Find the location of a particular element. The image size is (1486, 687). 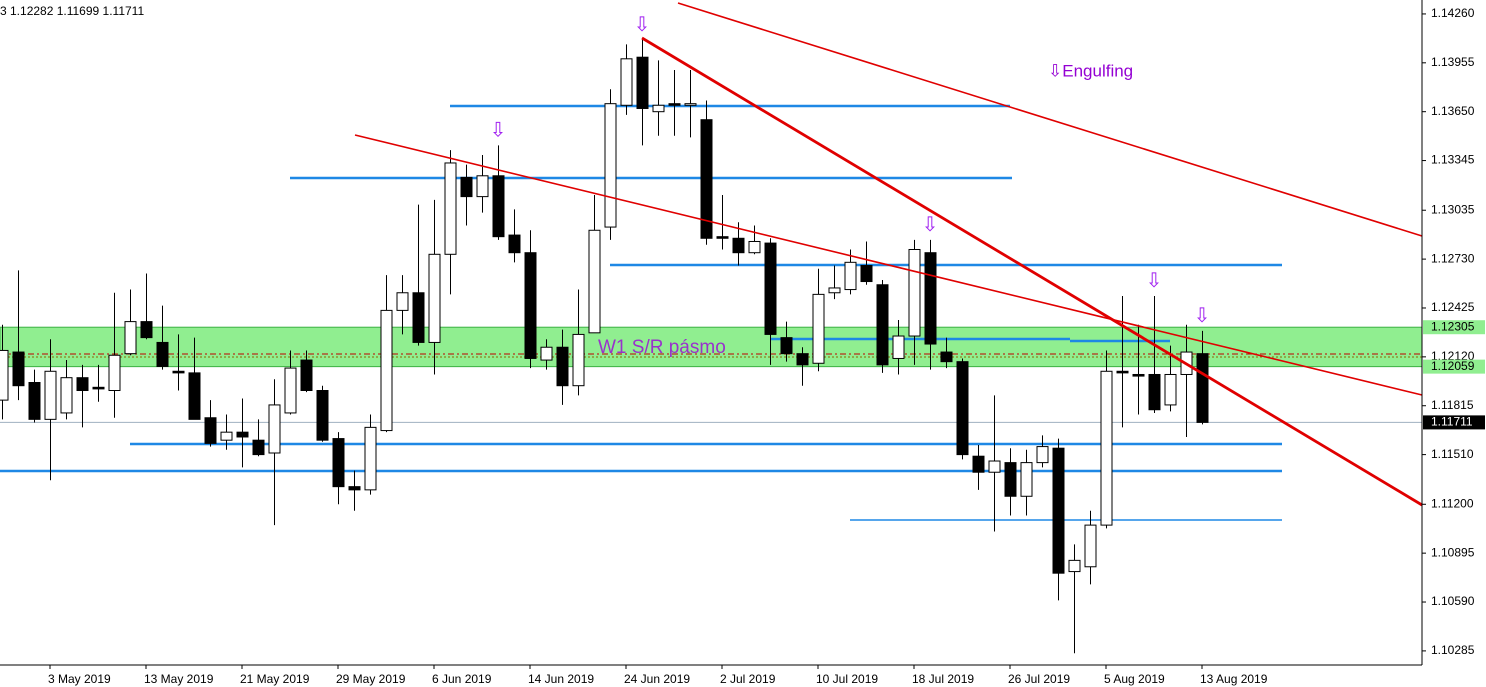

y-tick-label: 1.11200 is located at coordinates (1452, 503).